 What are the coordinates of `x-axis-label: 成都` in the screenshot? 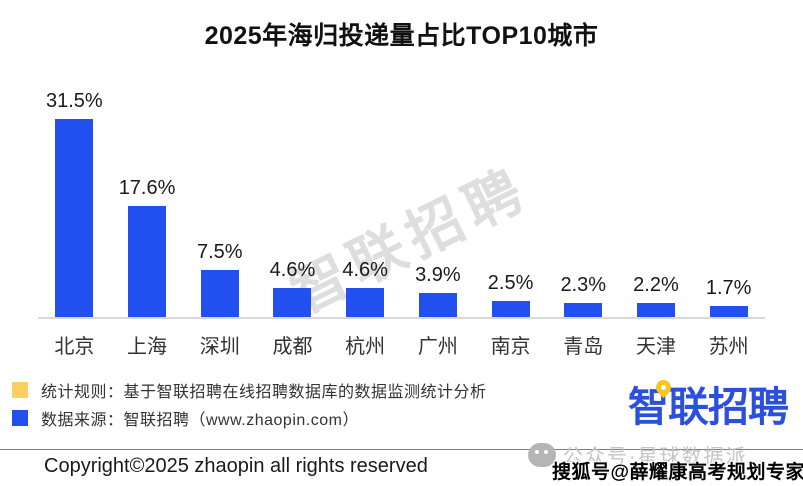 It's located at (292, 347).